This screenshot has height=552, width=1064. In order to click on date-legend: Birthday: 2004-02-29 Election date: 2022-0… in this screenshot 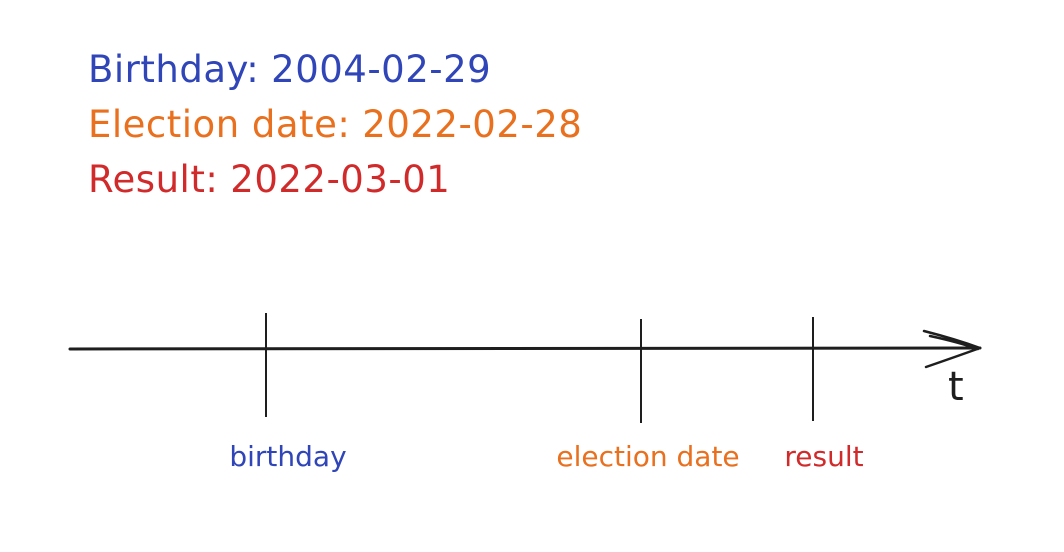, I will do `click(335, 124)`.